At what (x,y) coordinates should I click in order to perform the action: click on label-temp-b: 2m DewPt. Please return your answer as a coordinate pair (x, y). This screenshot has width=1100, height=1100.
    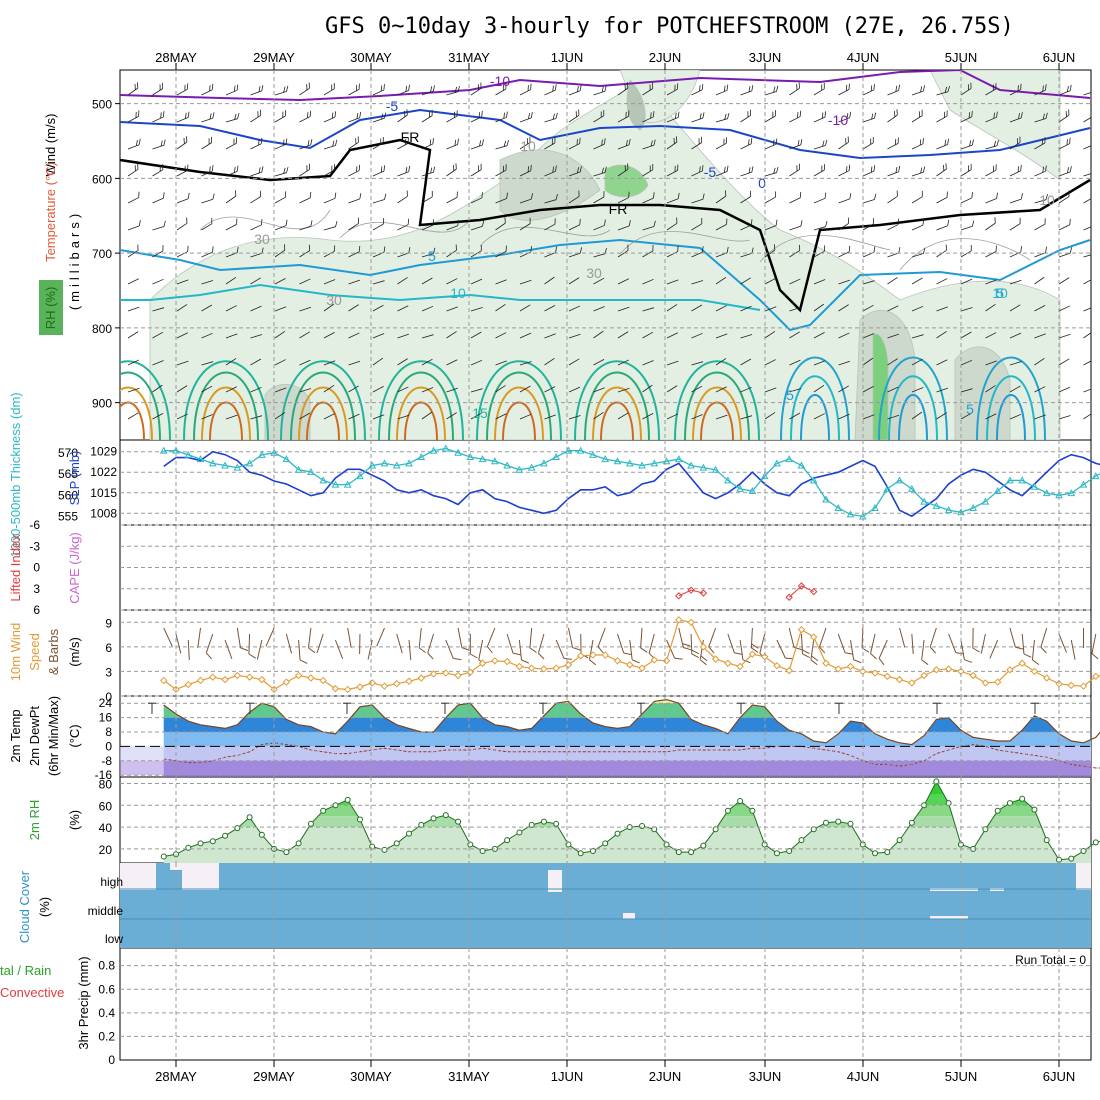
    Looking at the image, I should click on (34, 736).